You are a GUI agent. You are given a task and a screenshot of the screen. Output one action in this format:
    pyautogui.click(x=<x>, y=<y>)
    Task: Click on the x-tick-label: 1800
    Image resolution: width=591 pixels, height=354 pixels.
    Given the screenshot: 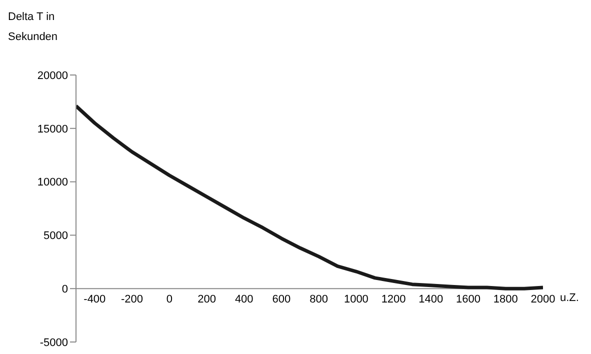 What is the action you would take?
    pyautogui.click(x=505, y=300)
    